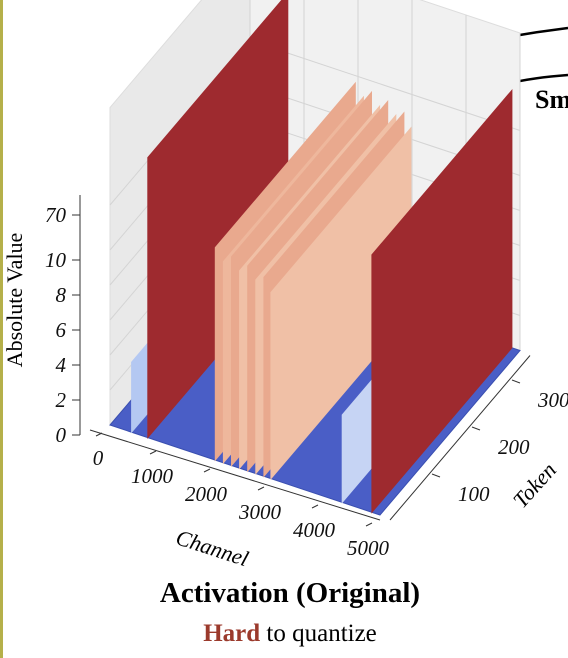 Image resolution: width=568 pixels, height=658 pixels. Describe the element at coordinates (290, 593) in the screenshot. I see `chart-title: Activation (Original)` at that location.